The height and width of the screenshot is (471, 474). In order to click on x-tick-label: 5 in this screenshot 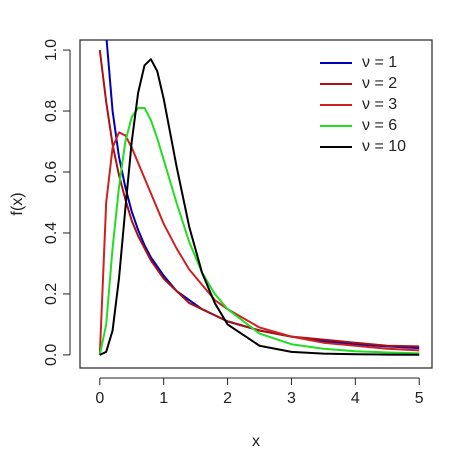, I will do `click(419, 398)`.